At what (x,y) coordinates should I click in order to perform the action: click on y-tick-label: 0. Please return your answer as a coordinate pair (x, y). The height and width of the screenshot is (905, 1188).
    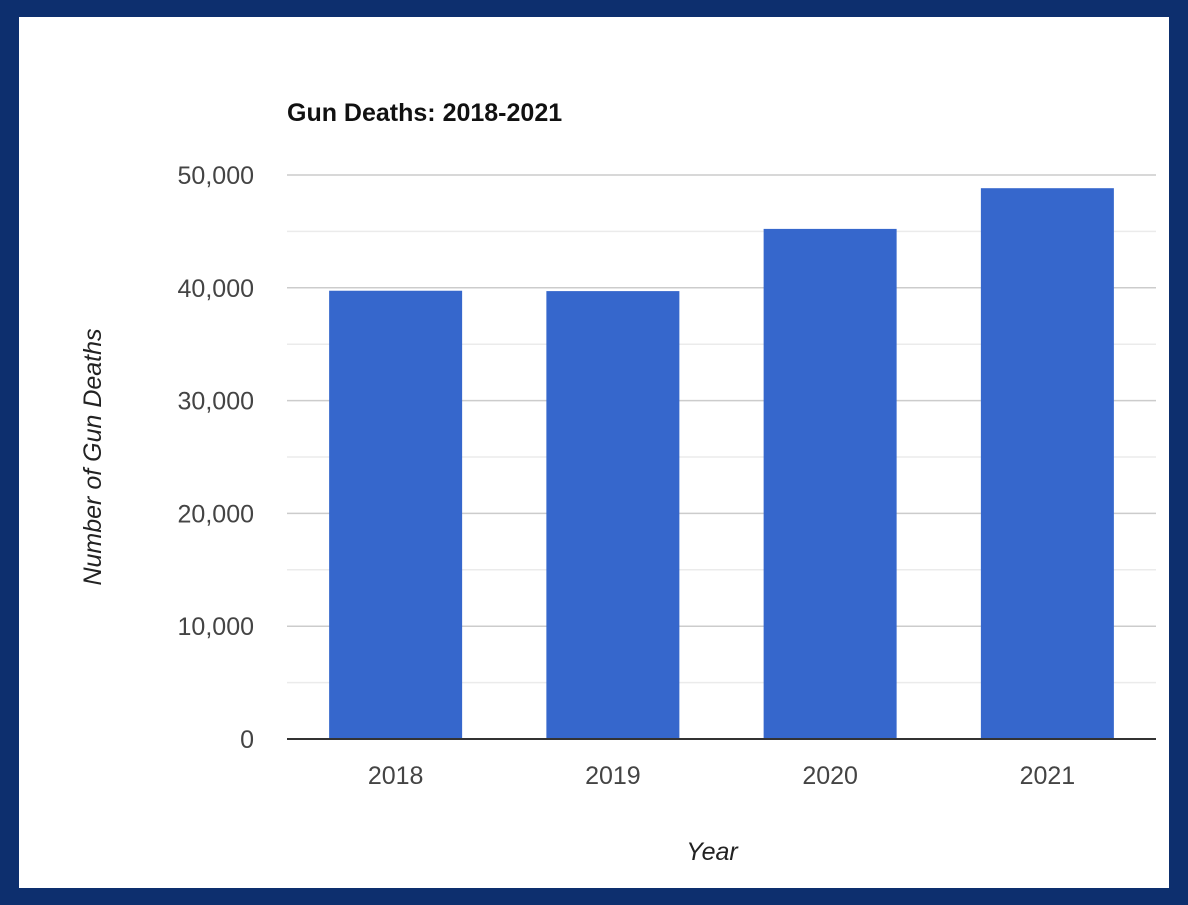
    Looking at the image, I should click on (247, 740).